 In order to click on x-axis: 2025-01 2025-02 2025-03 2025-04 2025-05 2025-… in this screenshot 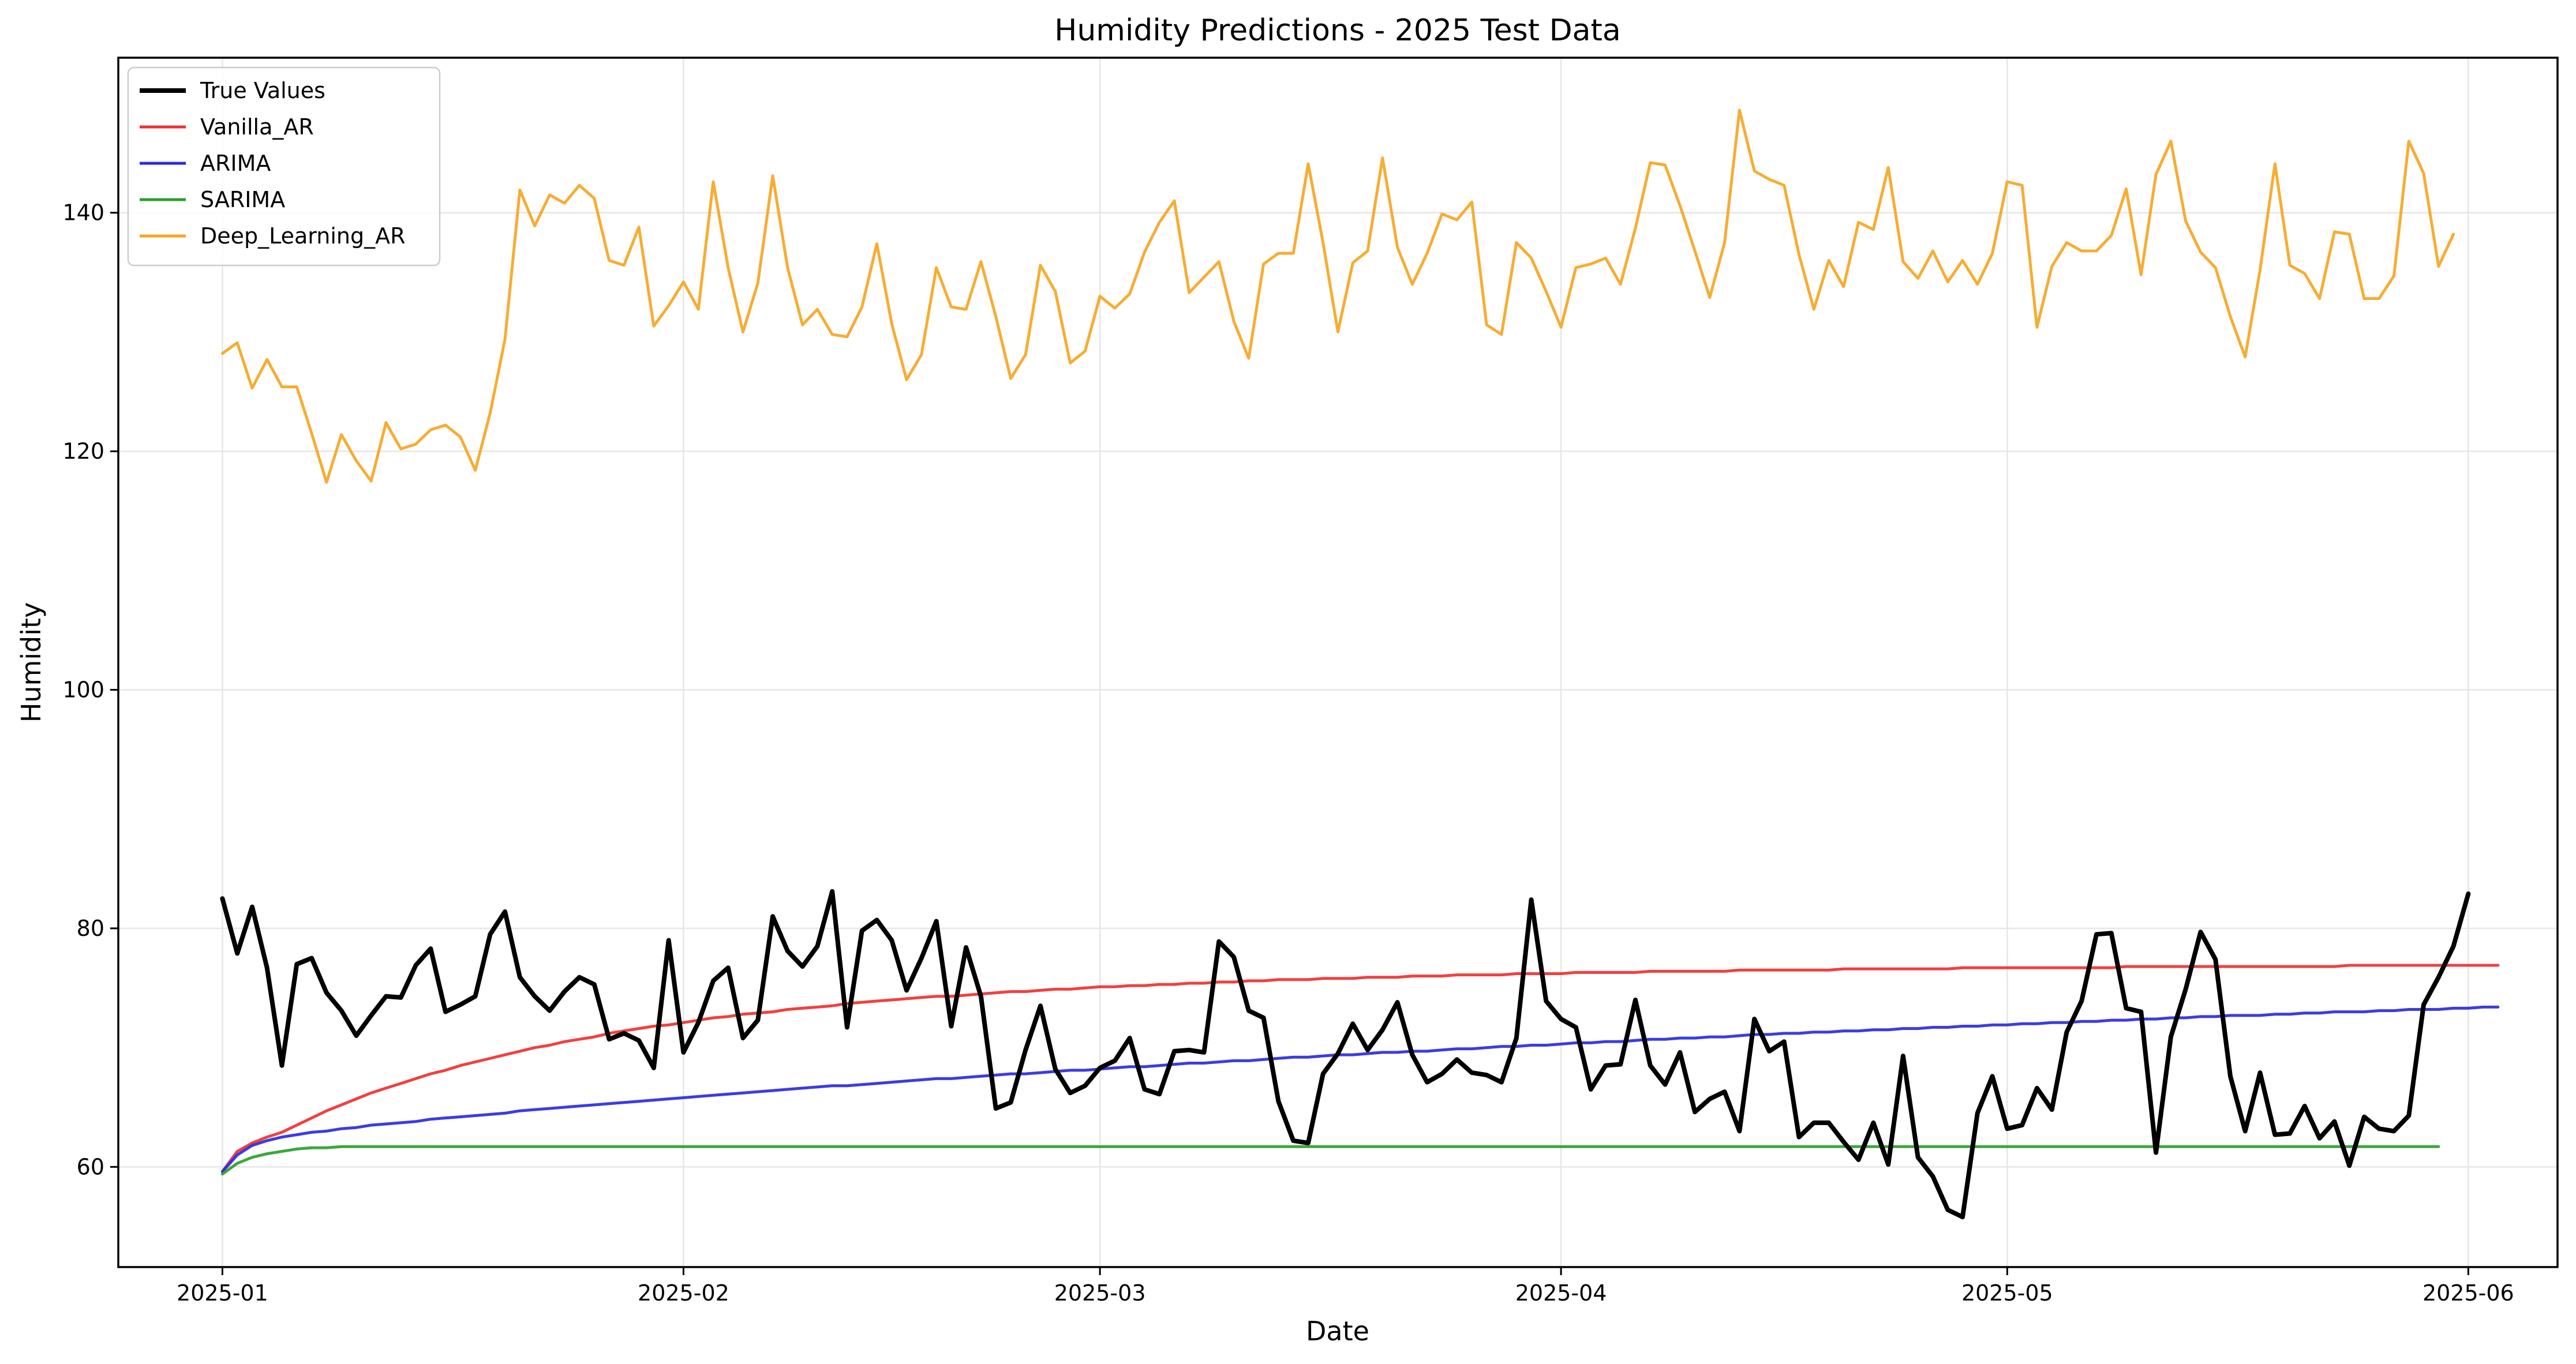, I will do `click(1346, 1286)`.